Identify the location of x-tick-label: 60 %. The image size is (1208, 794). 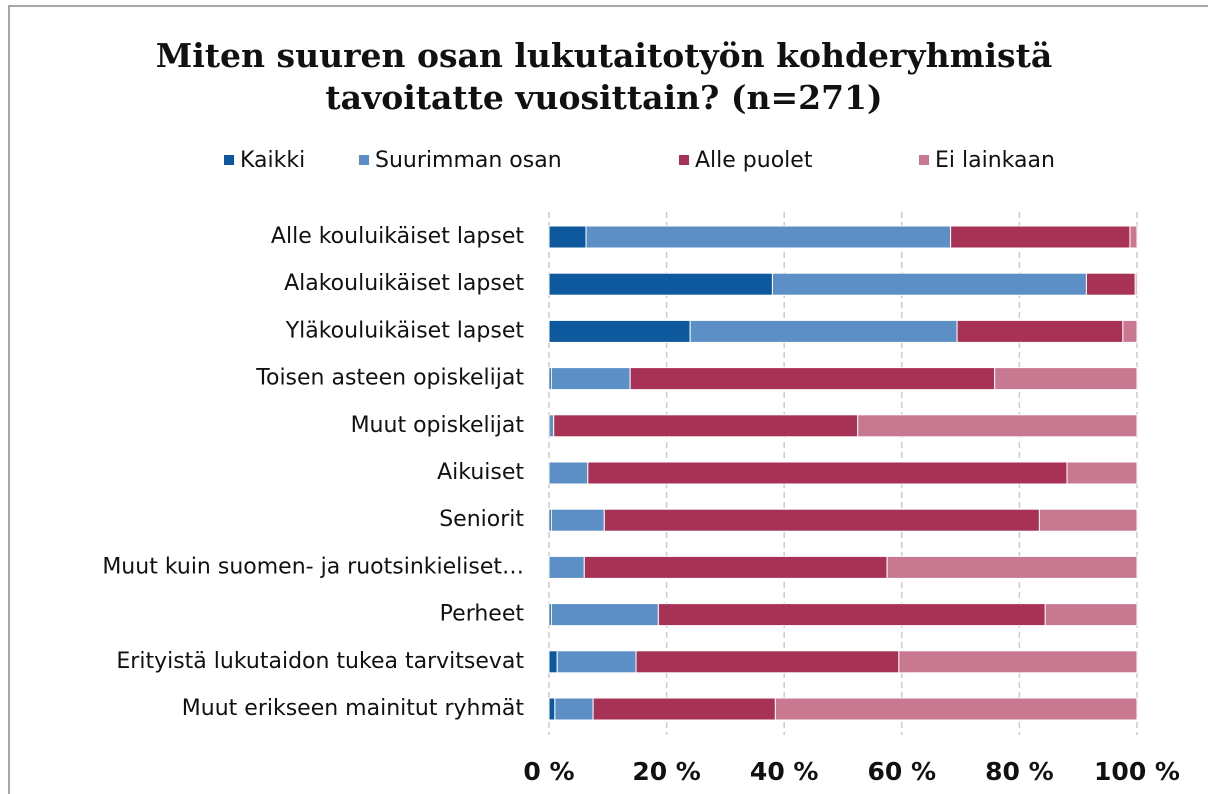
(902, 771).